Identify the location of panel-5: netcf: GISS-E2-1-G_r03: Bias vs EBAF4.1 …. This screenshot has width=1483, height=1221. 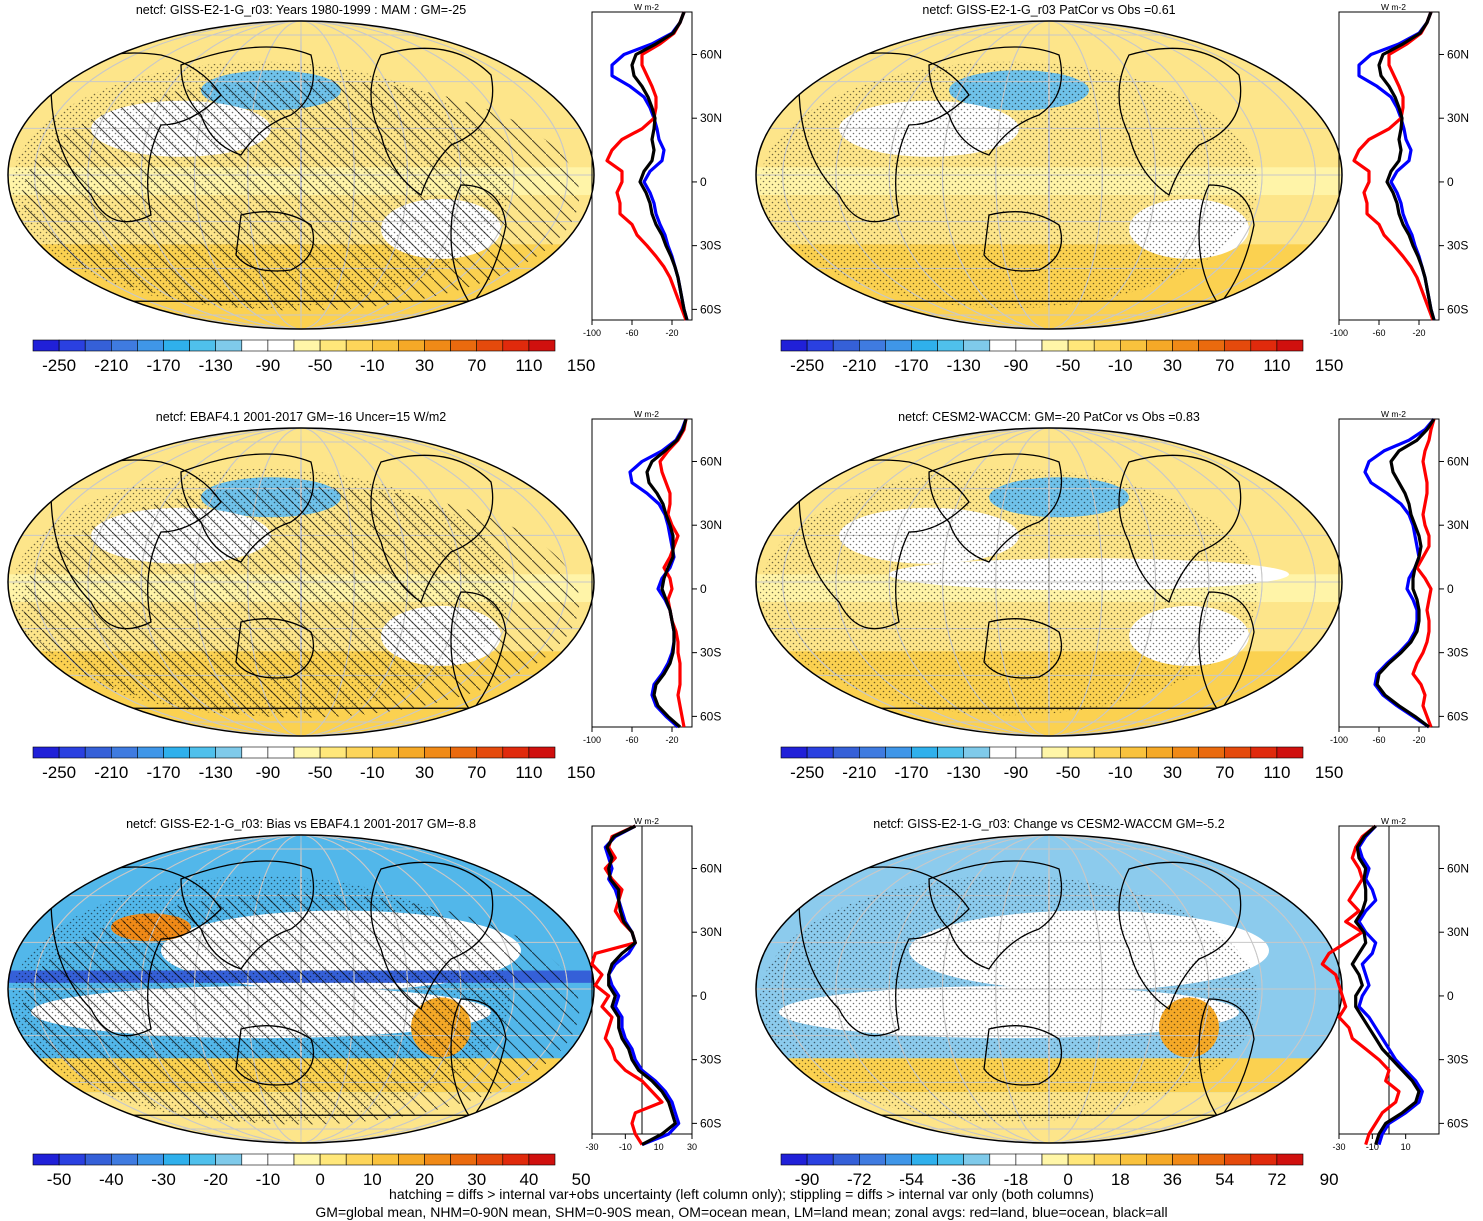
(364, 1002).